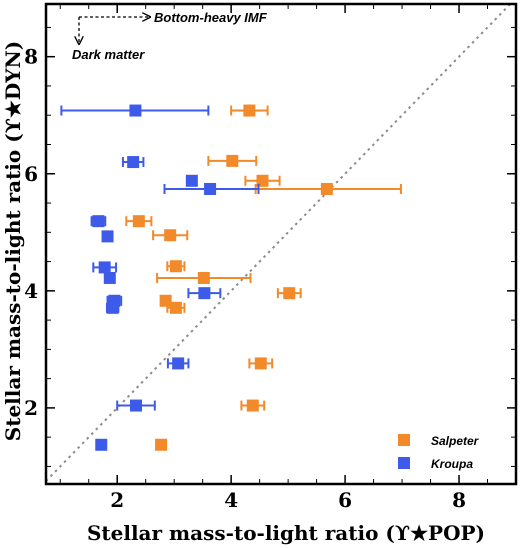 This screenshot has width=520, height=548. I want to click on legend-label-salpeter: Salpeter, so click(455, 441).